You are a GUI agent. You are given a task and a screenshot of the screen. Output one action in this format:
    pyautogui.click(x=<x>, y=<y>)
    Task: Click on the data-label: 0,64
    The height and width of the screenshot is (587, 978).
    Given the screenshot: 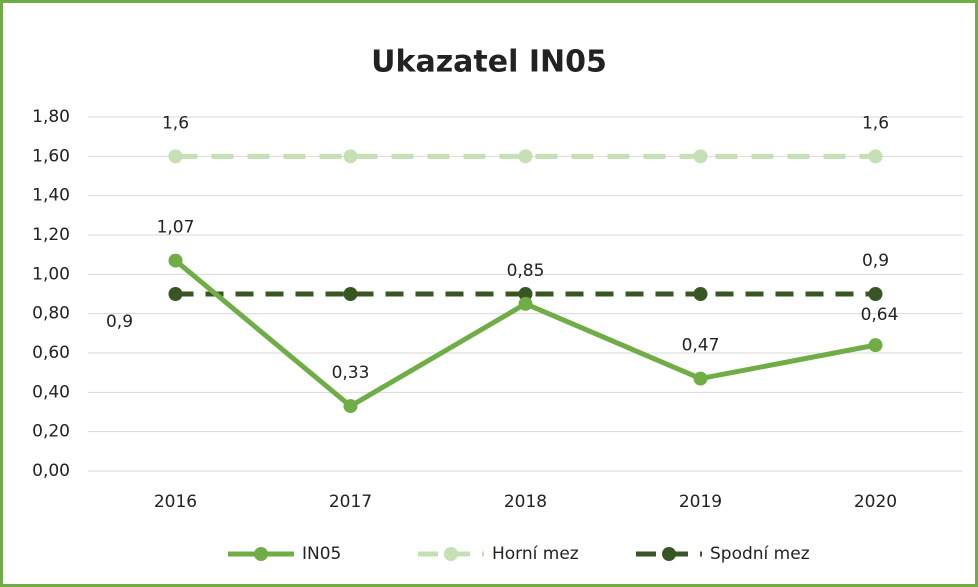 What is the action you would take?
    pyautogui.click(x=880, y=315)
    